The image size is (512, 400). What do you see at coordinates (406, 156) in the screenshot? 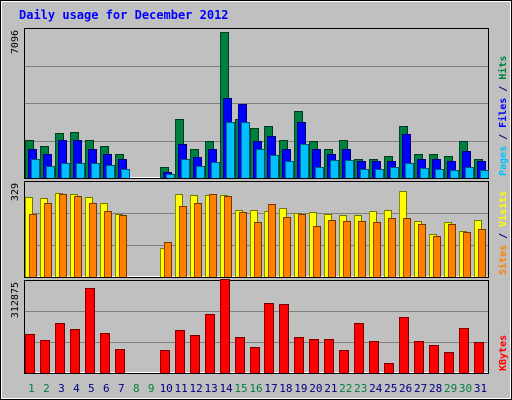
I see `bar-files-day-26-fill` at bounding box center [406, 156].